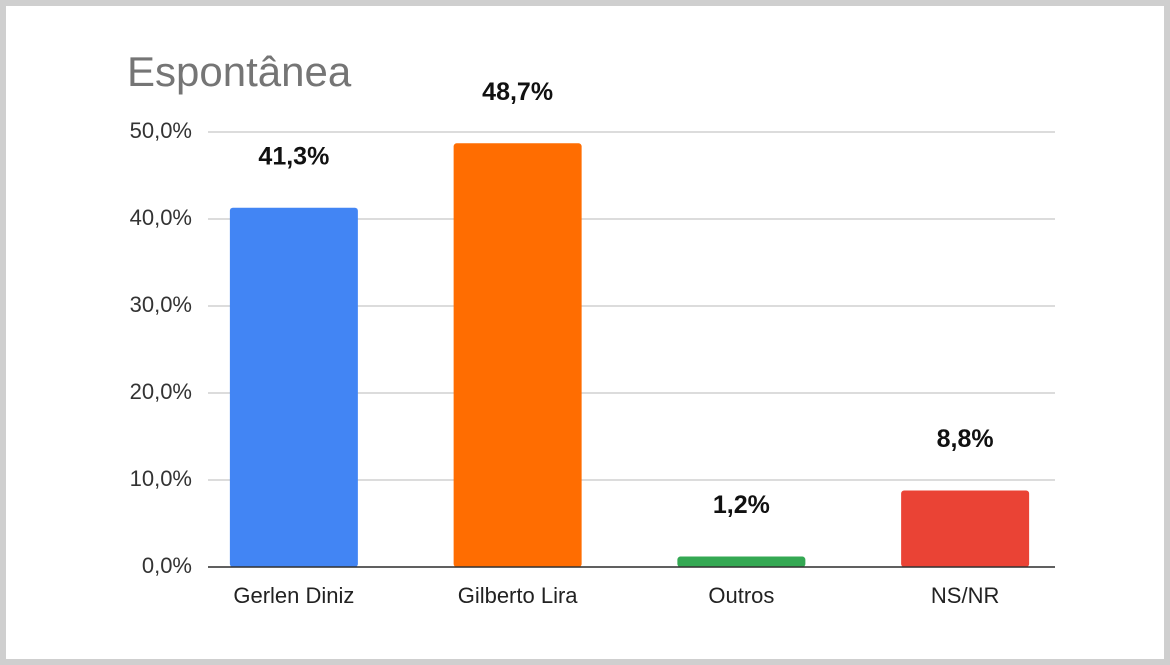 The height and width of the screenshot is (665, 1170). I want to click on x-tick-label: Gilberto Lira, so click(518, 595).